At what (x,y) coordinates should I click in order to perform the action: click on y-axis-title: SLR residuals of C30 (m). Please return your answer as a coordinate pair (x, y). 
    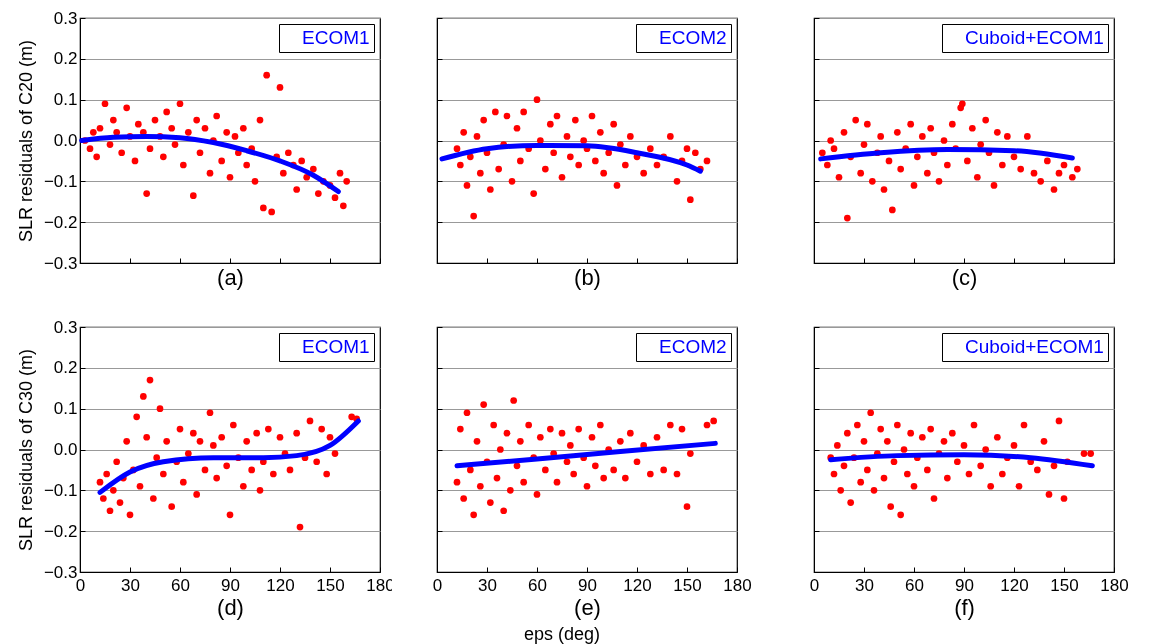
    Looking at the image, I should click on (25, 450).